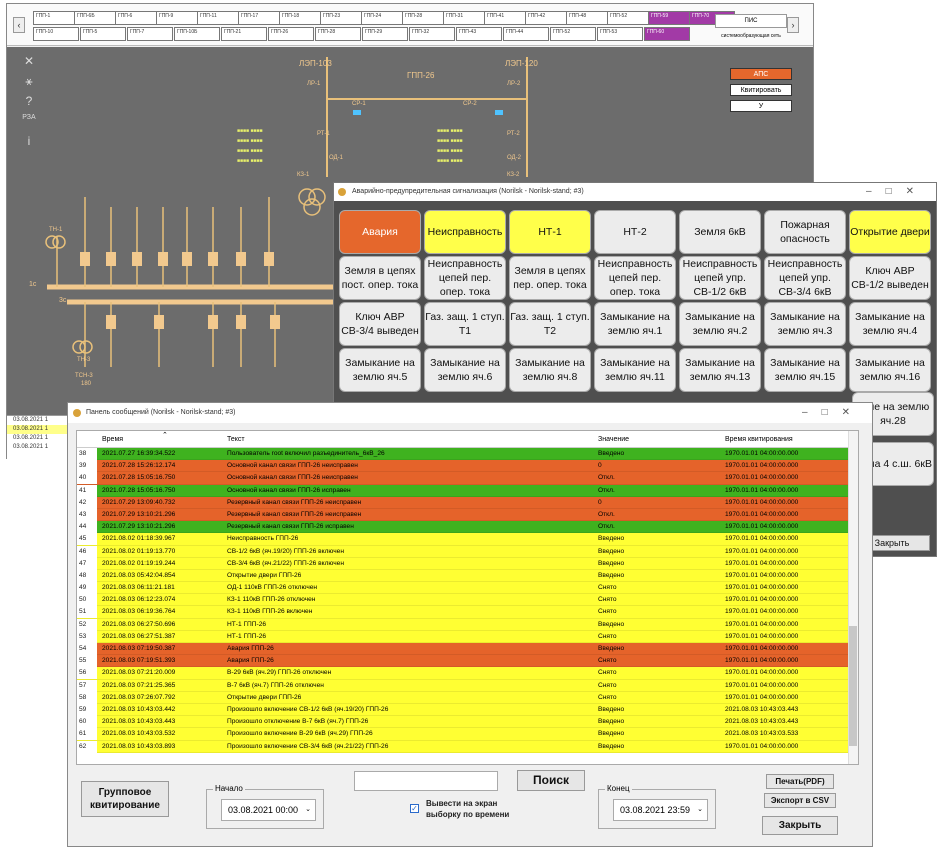 Image resolution: width=943 pixels, height=855 pixels. I want to click on nav-next-button: ›, so click(793, 25).